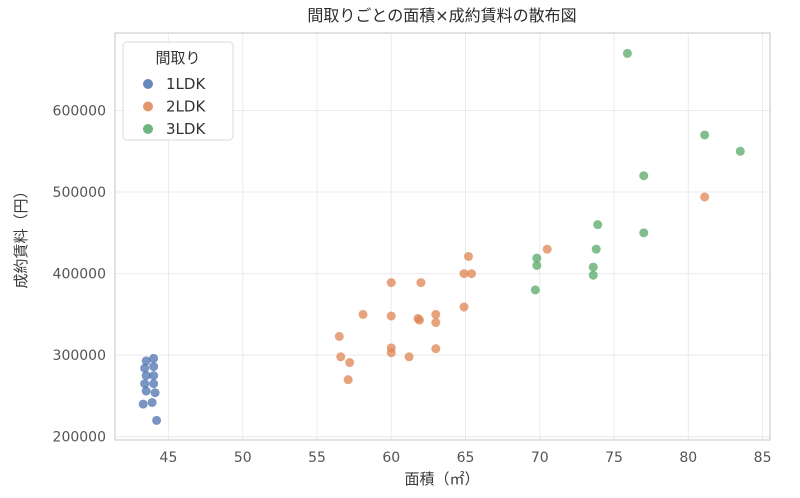 This screenshot has width=800, height=498. I want to click on y-tick-label: 200000, so click(79, 438).